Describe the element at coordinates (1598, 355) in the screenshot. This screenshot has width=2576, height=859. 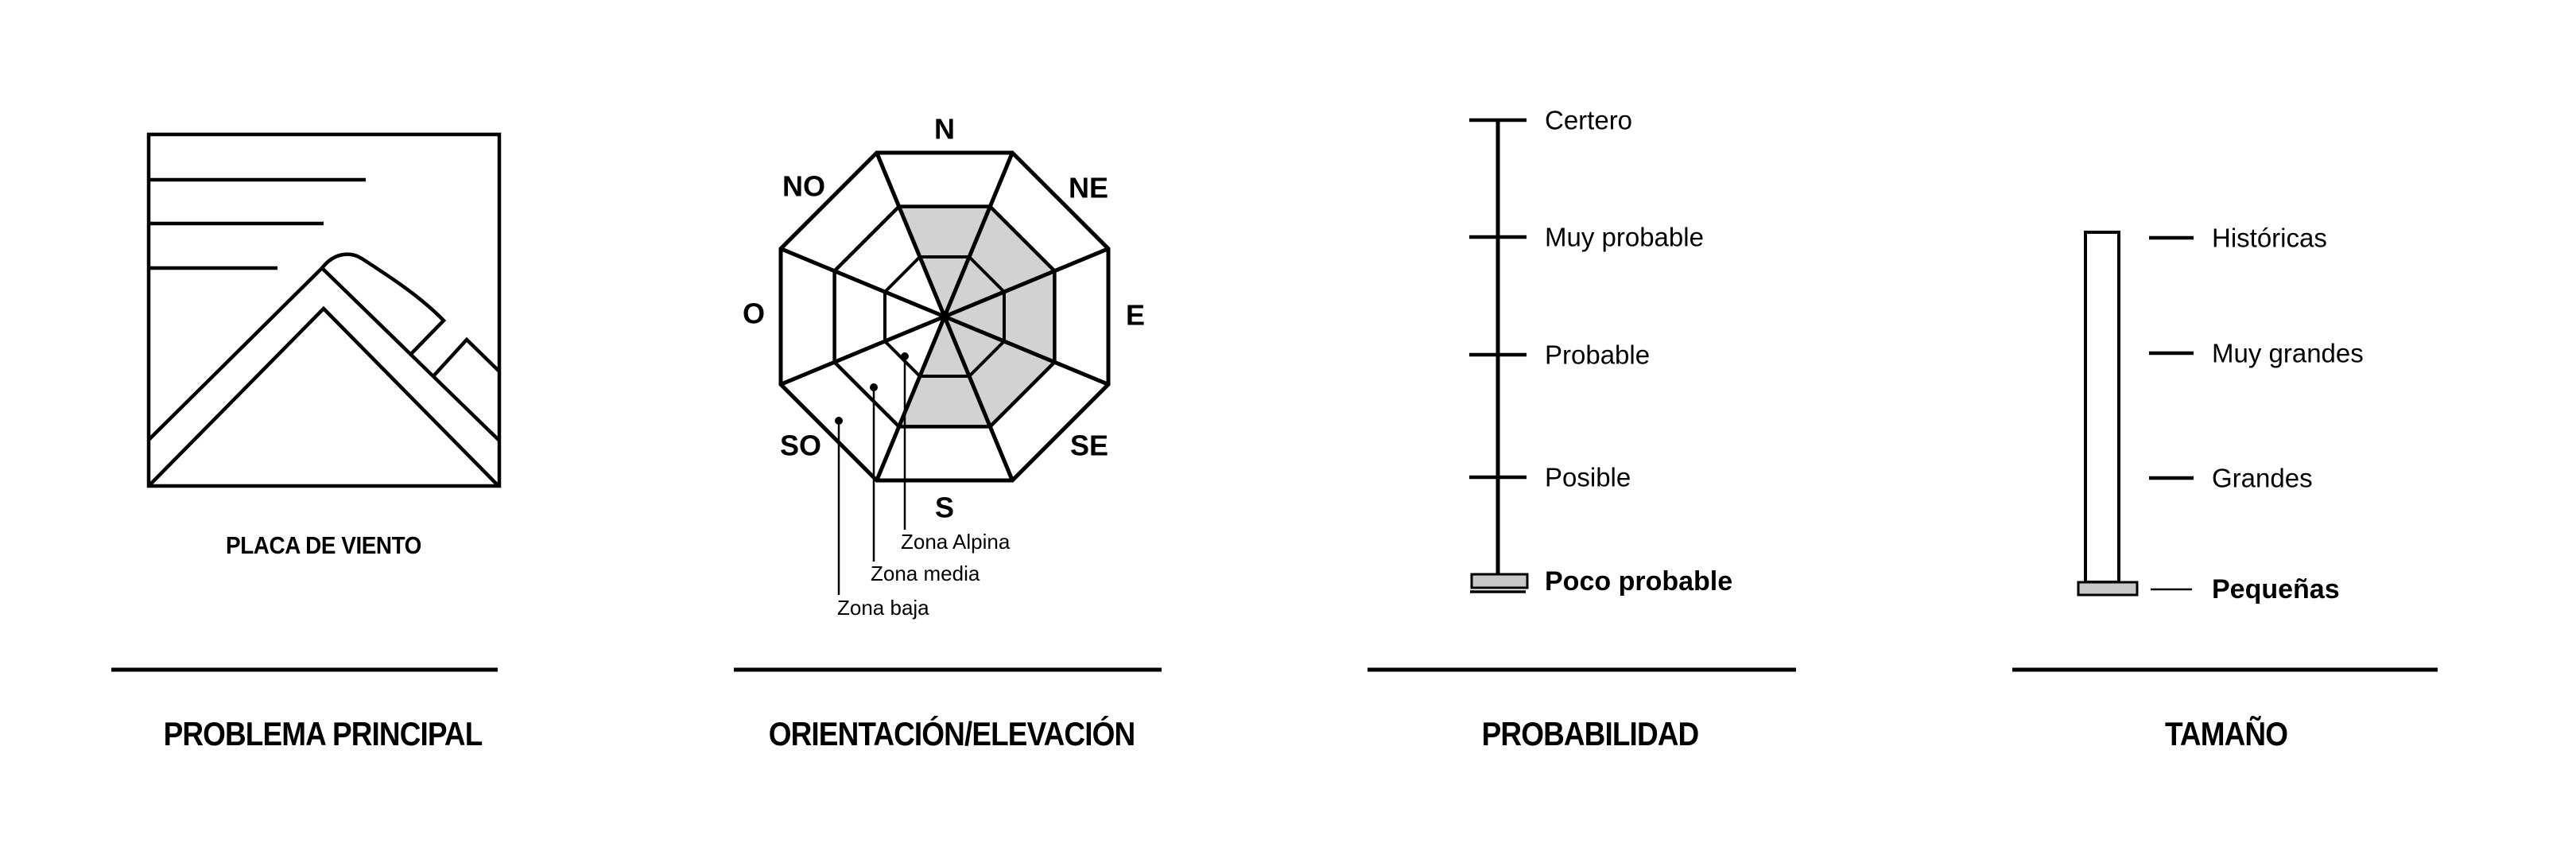
I see `probability-label: Probable` at that location.